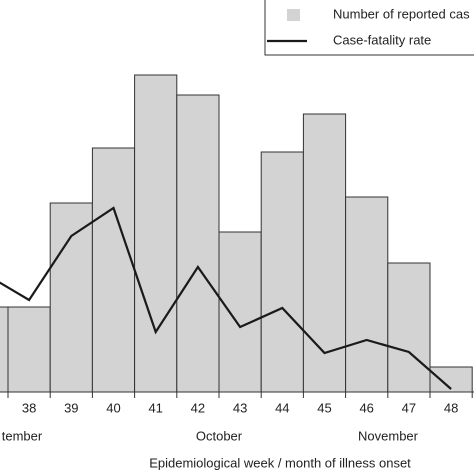  Describe the element at coordinates (113, 407) in the screenshot. I see `x-tick-label: 40` at that location.